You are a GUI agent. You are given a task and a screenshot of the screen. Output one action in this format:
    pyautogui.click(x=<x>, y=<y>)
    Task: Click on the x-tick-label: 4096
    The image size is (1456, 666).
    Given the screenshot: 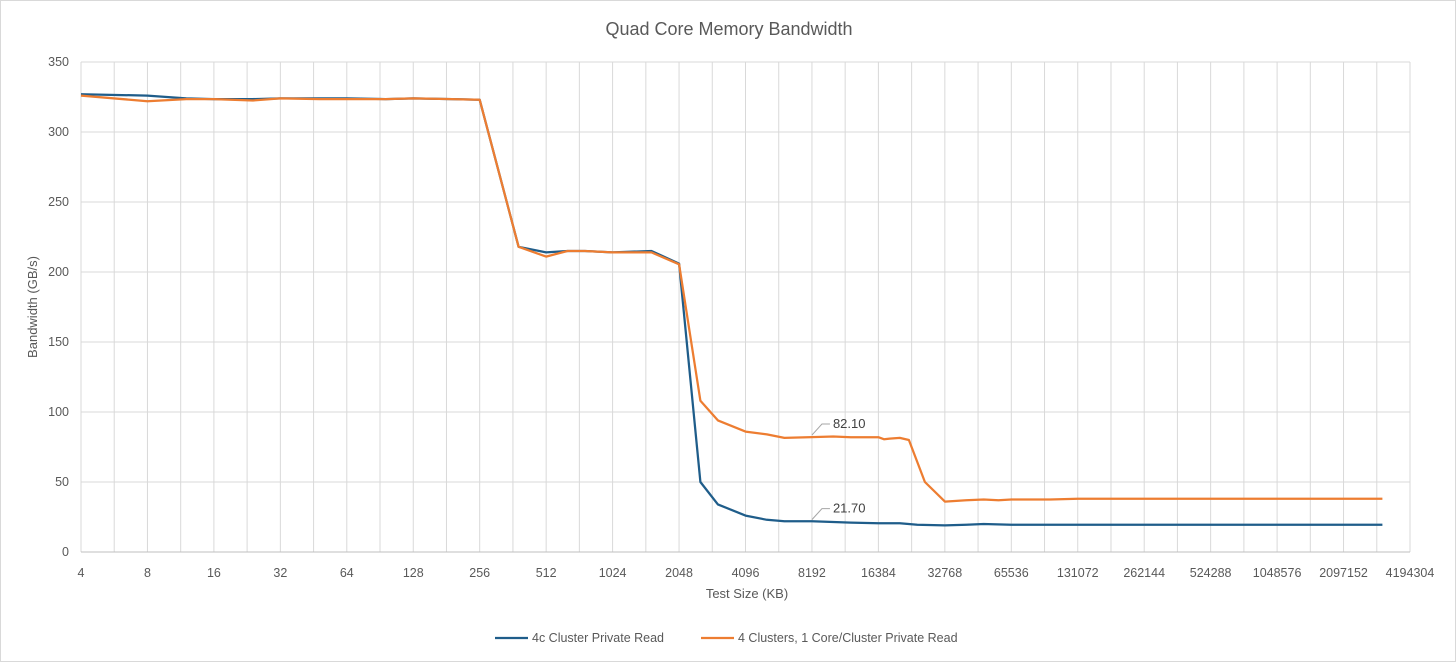 What is the action you would take?
    pyautogui.click(x=746, y=573)
    